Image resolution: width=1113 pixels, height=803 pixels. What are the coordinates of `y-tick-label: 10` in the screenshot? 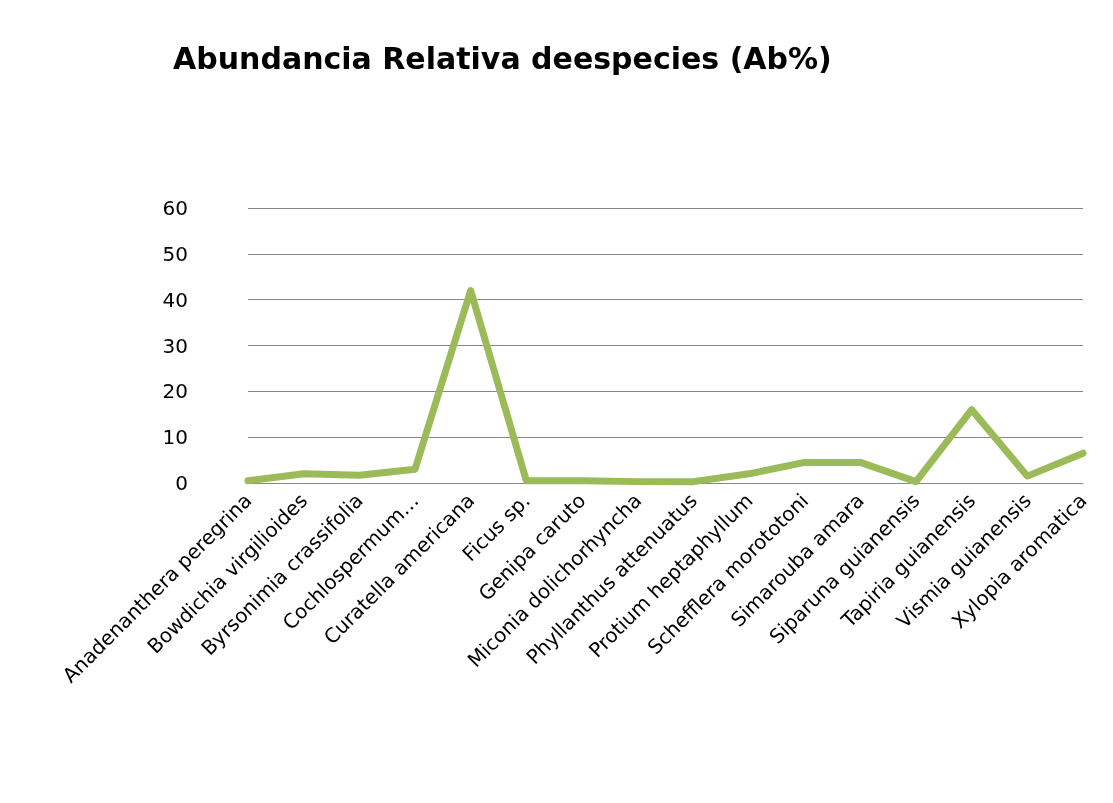 It's located at (175, 437).